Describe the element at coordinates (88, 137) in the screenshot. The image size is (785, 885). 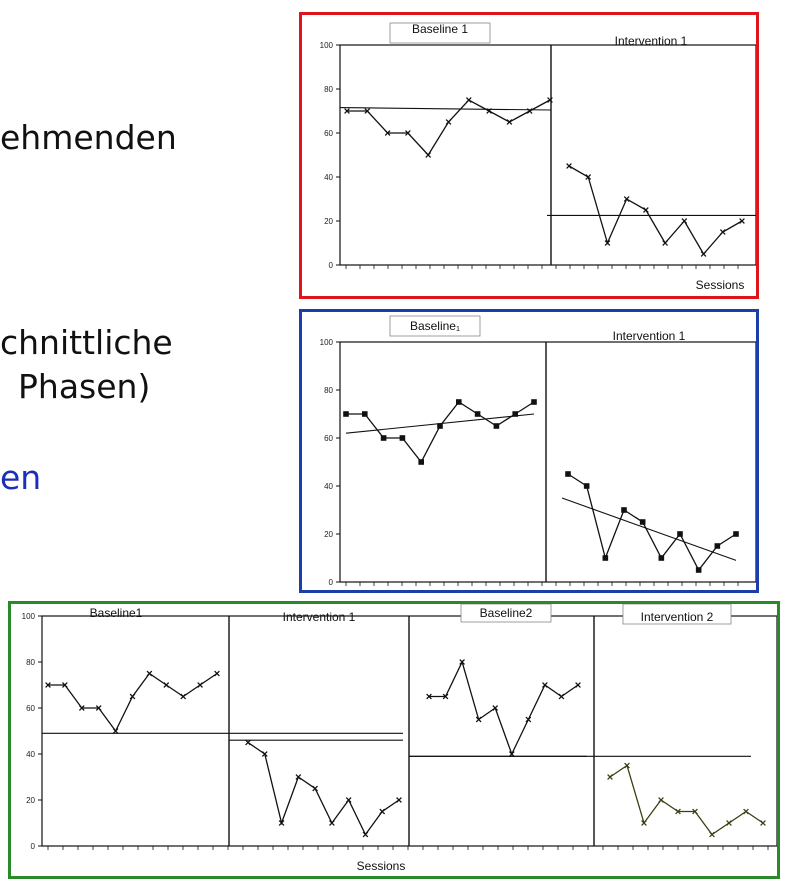
I see `slide-text-line-1: ehmenden` at that location.